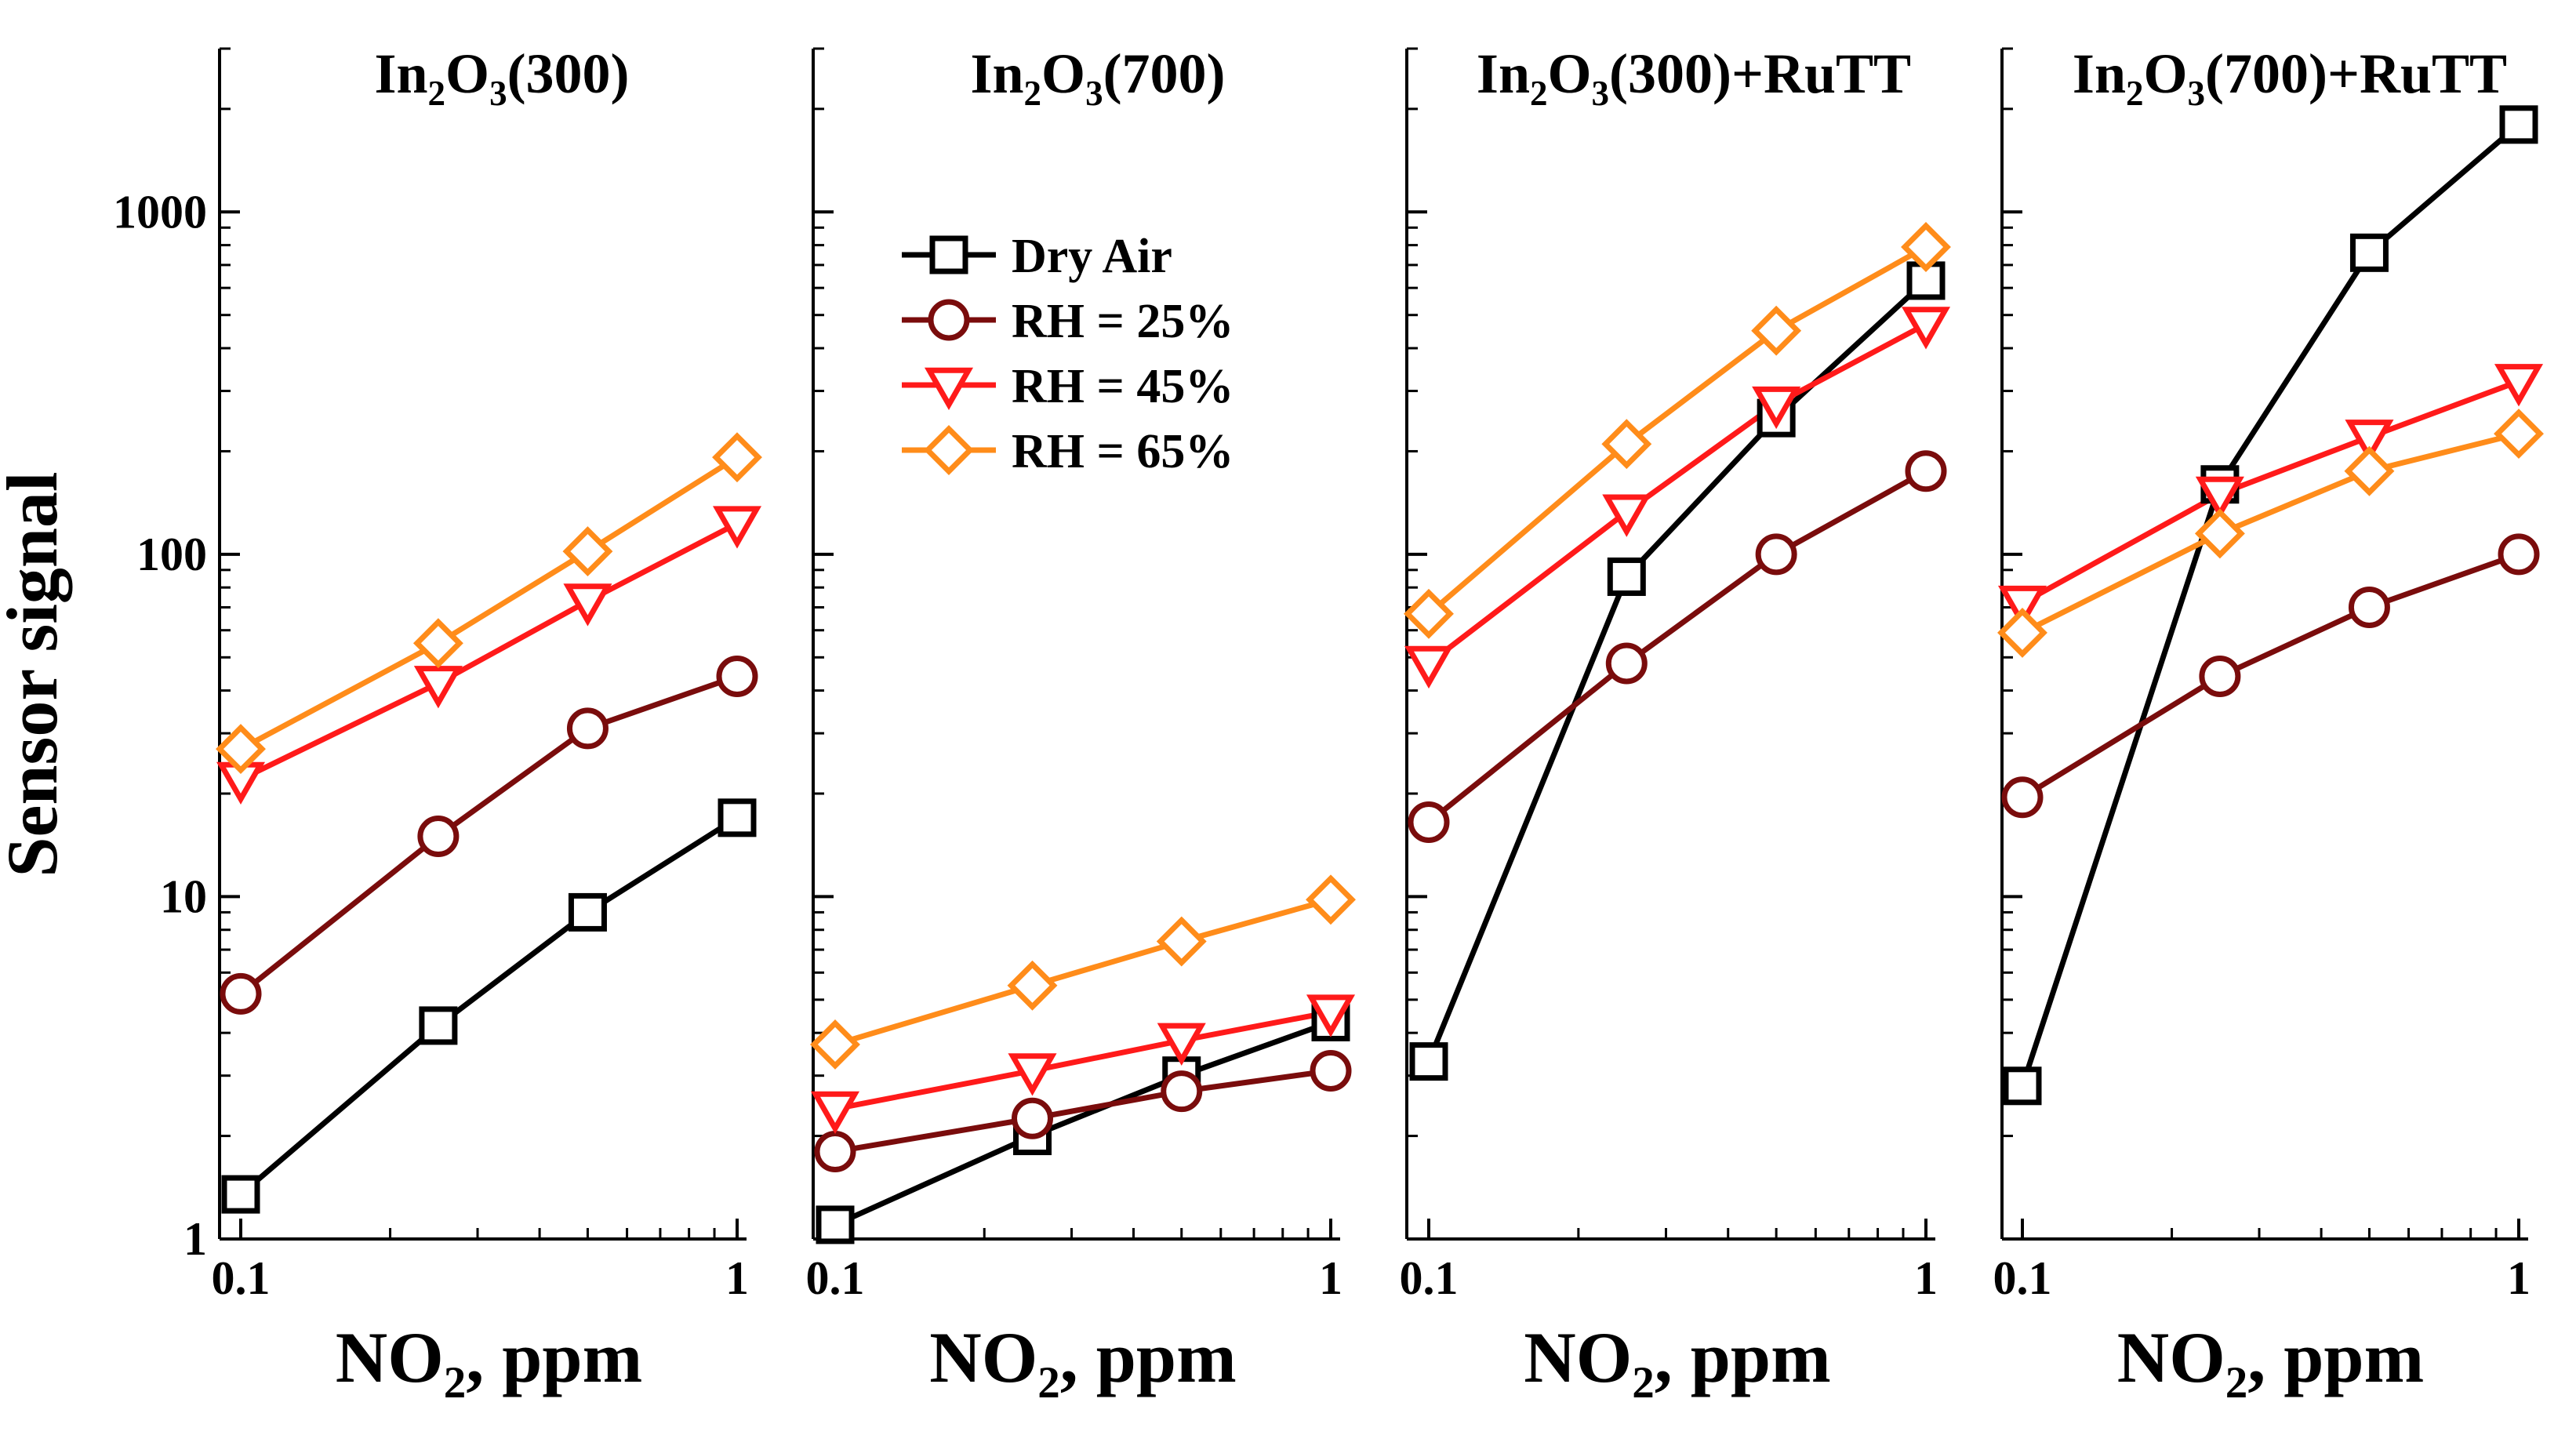 This screenshot has height=1446, width=2576. Describe the element at coordinates (1068, 354) in the screenshot. I see `legend: Dry Air RH = 25% RH = 45% RH = 65%` at that location.